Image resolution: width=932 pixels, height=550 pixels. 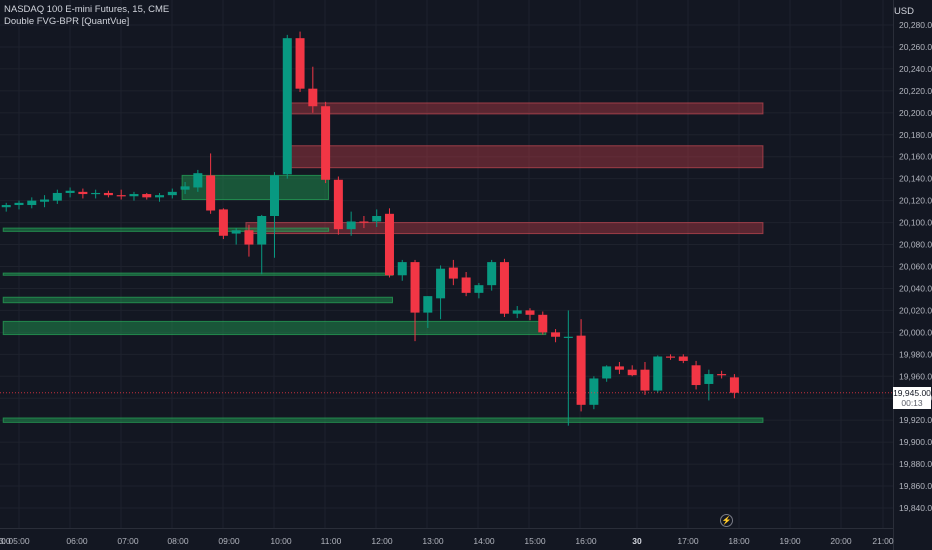 What do you see at coordinates (688, 541) in the screenshot?
I see `time-tick-label: 17:00` at bounding box center [688, 541].